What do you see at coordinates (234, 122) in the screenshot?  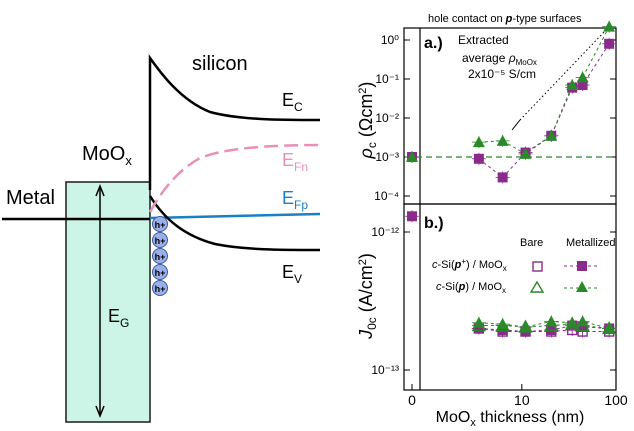 I see `ec-band` at bounding box center [234, 122].